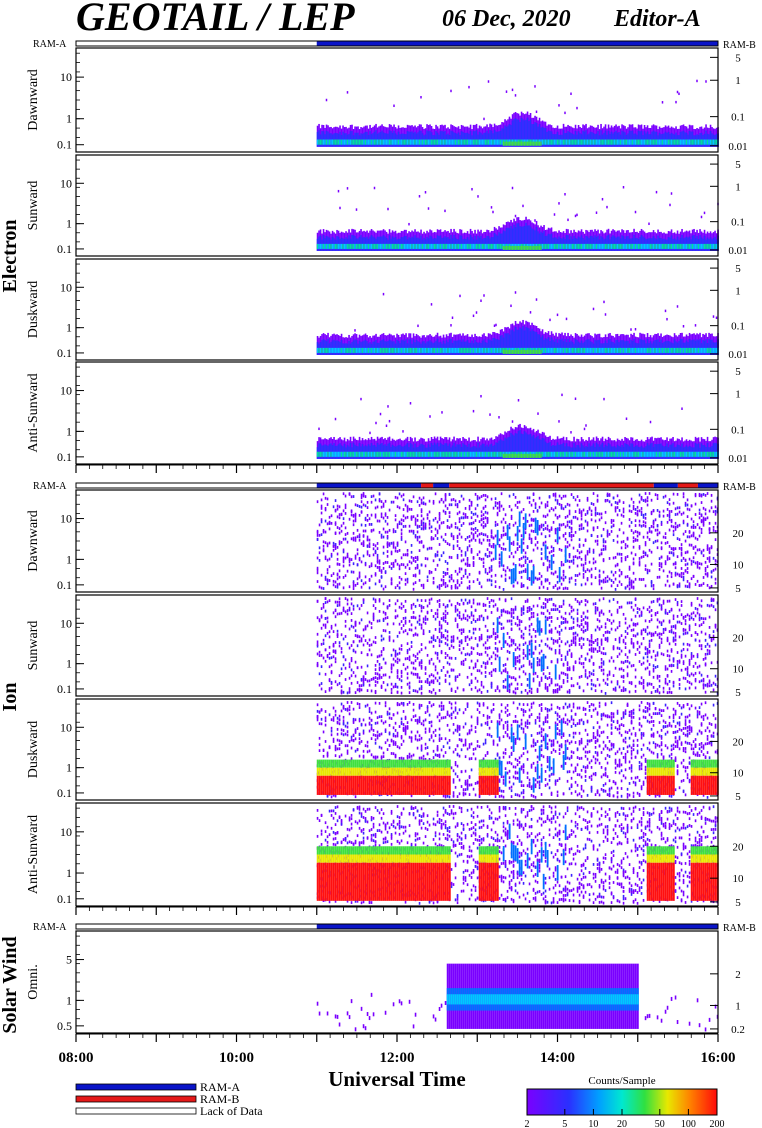  What do you see at coordinates (385, 983) in the screenshot?
I see `panel-omni-: Omni. 5 1 0.5 2 1 0.2` at bounding box center [385, 983].